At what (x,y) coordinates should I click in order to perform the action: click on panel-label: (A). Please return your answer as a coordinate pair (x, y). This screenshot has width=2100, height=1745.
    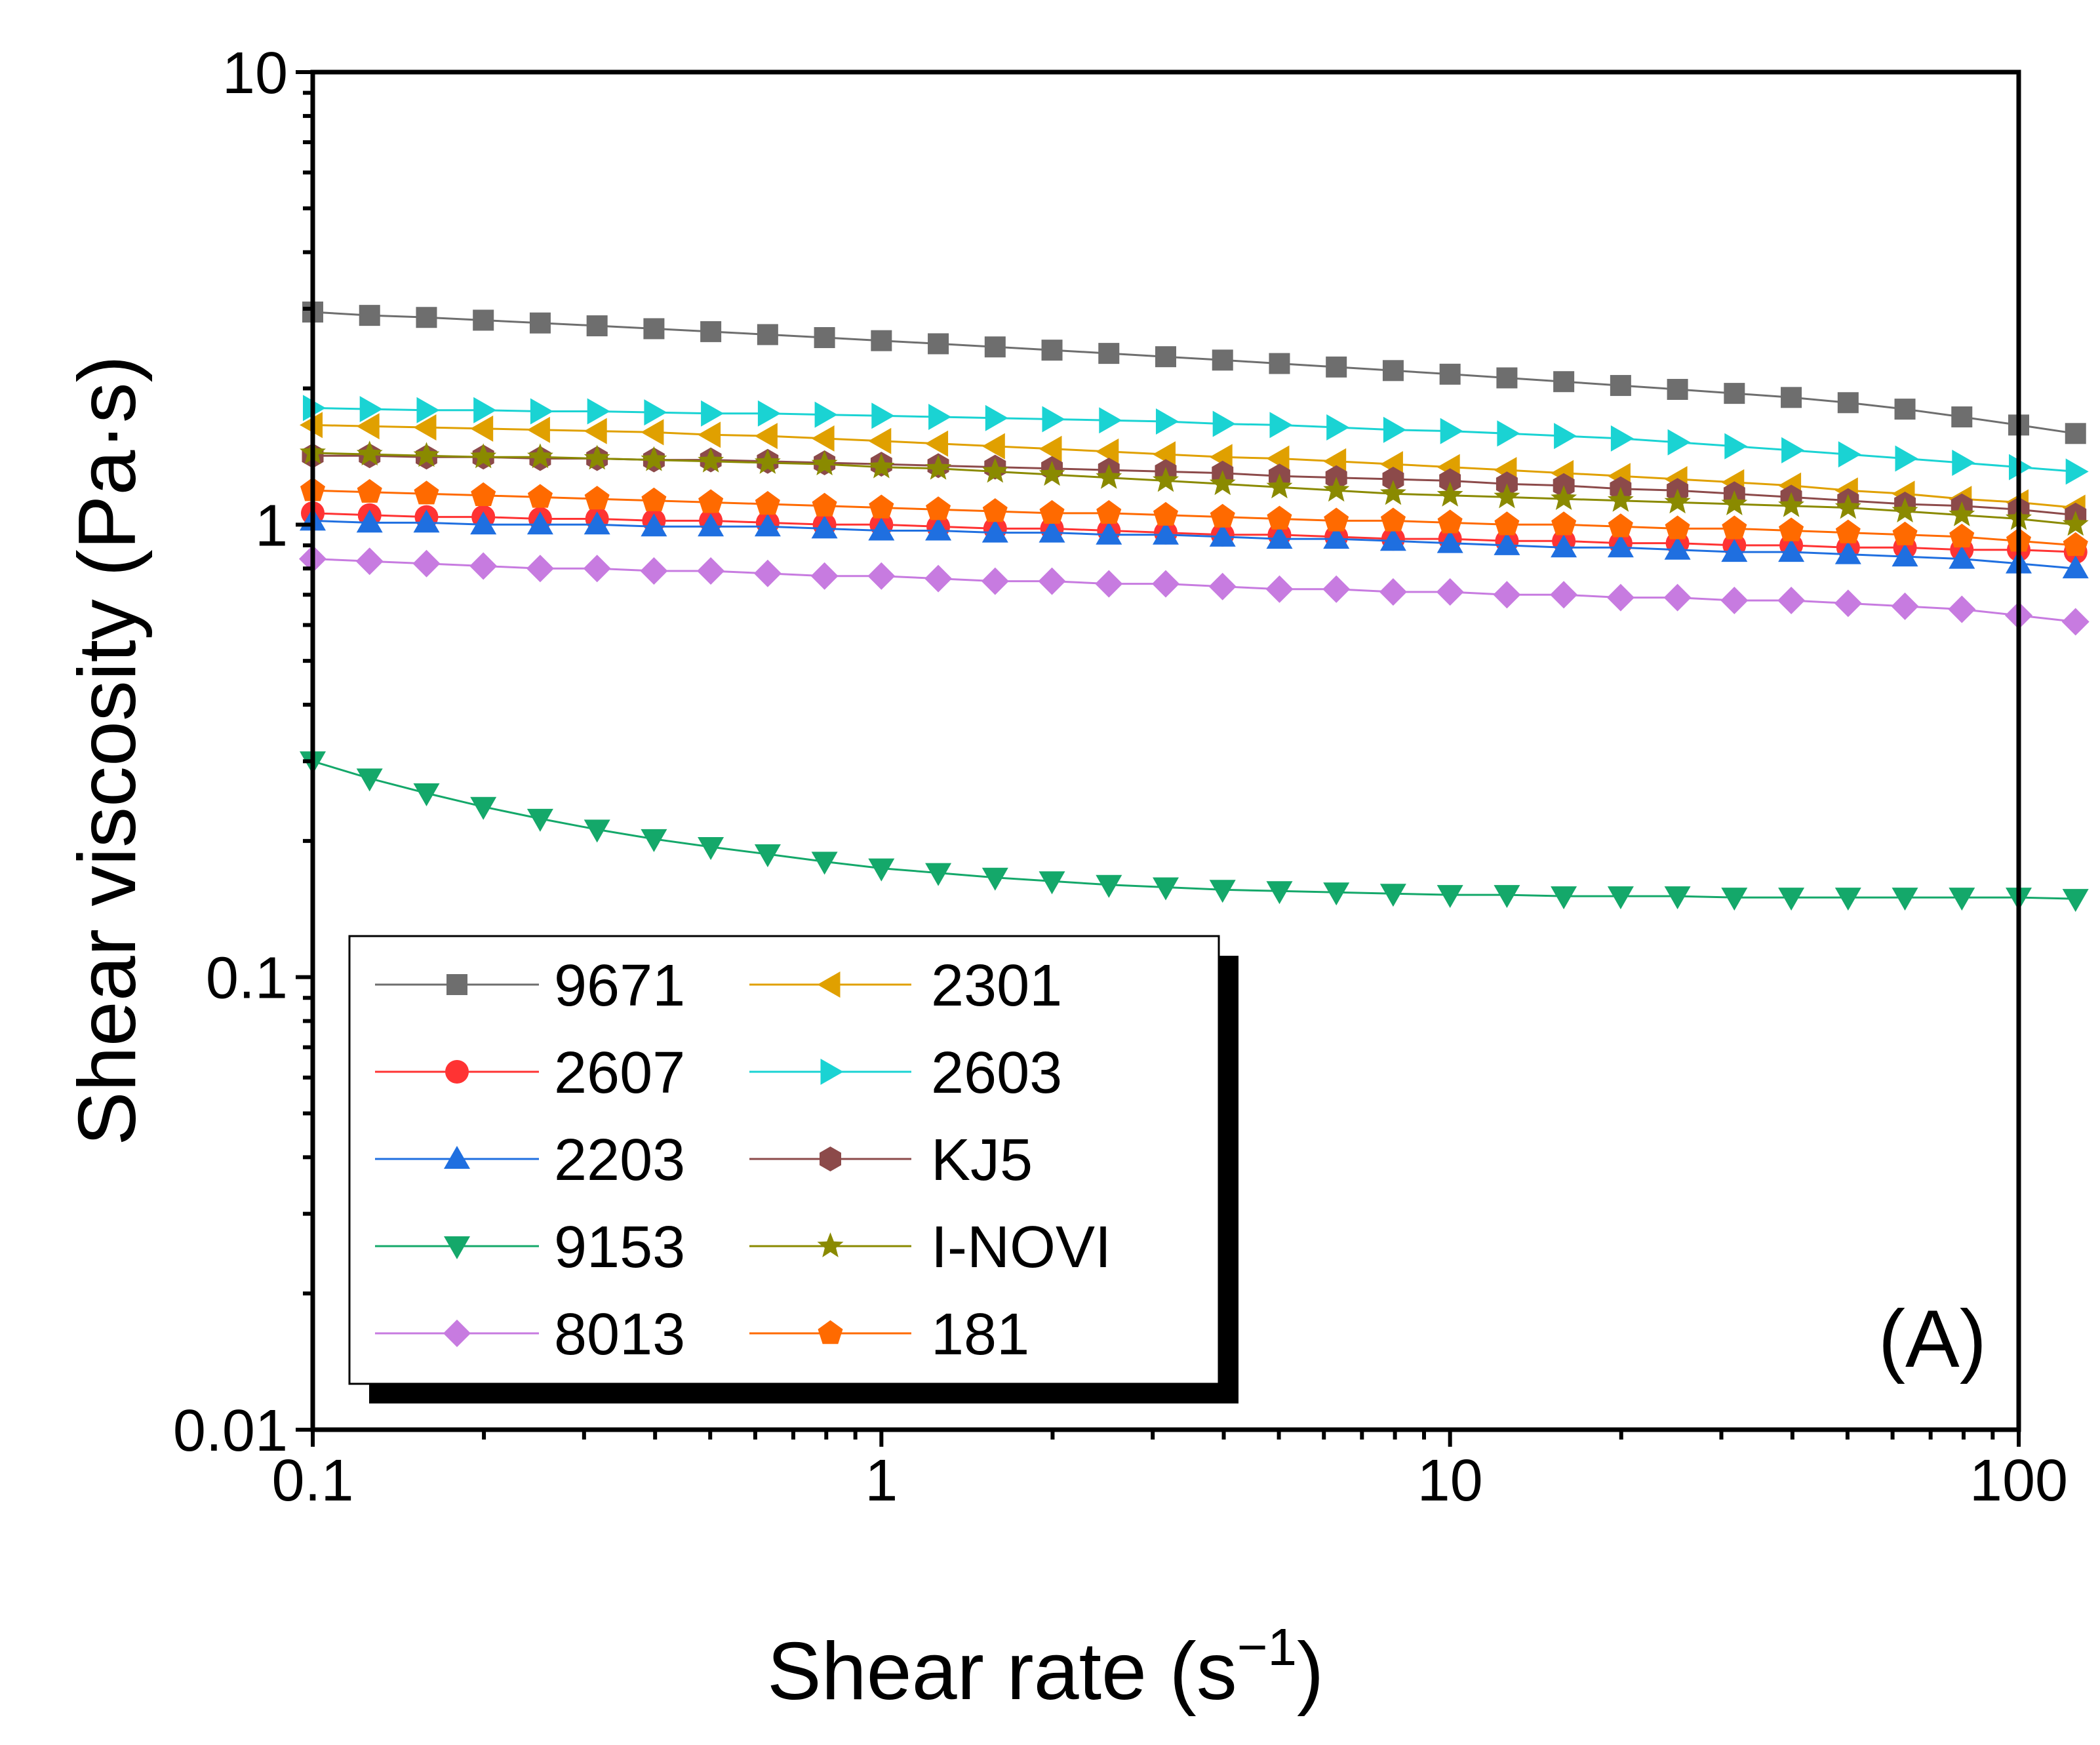
    Looking at the image, I should click on (1932, 1339).